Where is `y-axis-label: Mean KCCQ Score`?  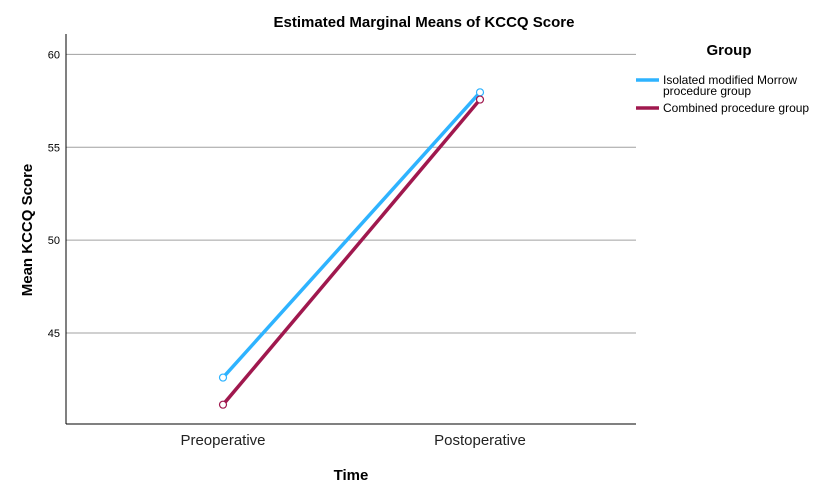
y-axis-label: Mean KCCQ Score is located at coordinates (27, 230).